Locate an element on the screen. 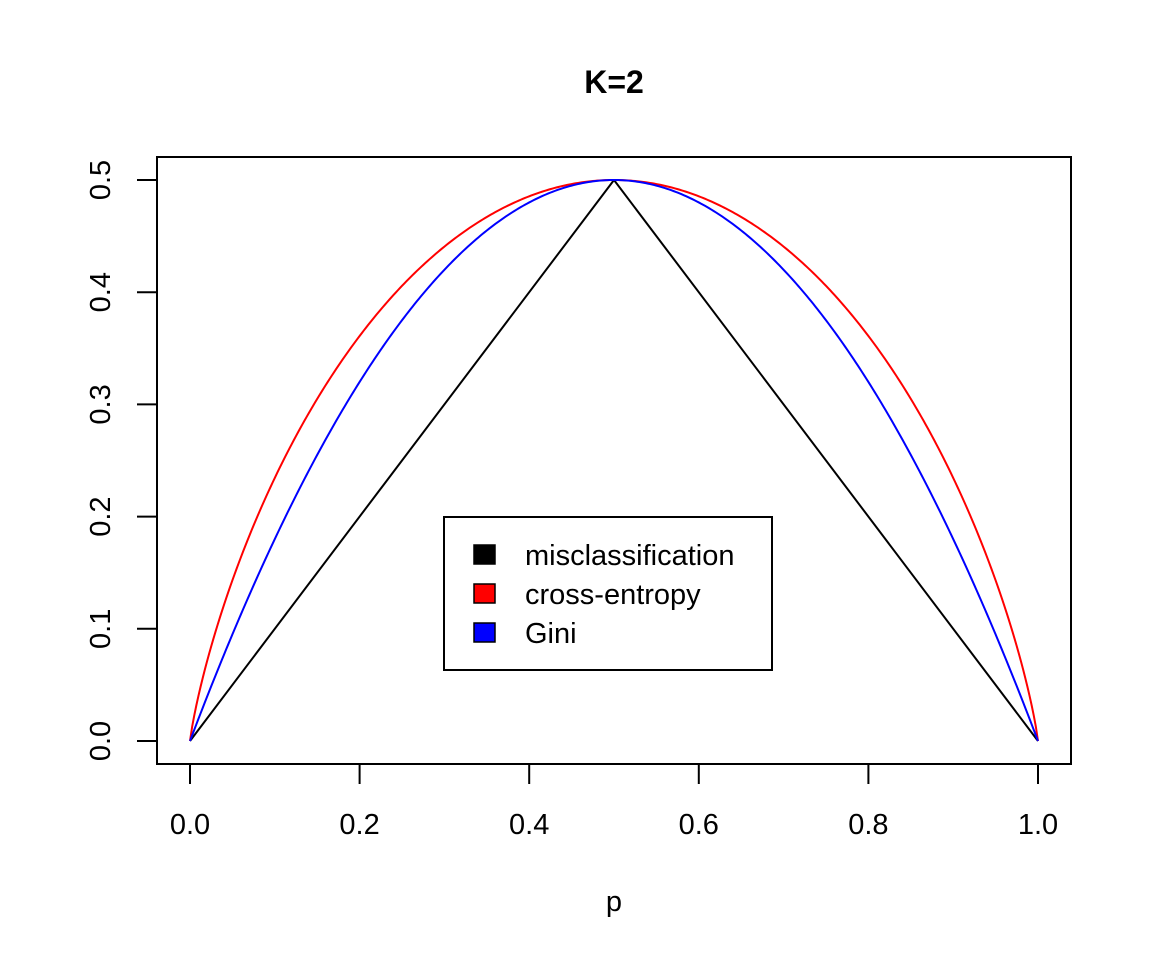 The height and width of the screenshot is (965, 1152). x-tick-label: 0.2 is located at coordinates (359, 825).